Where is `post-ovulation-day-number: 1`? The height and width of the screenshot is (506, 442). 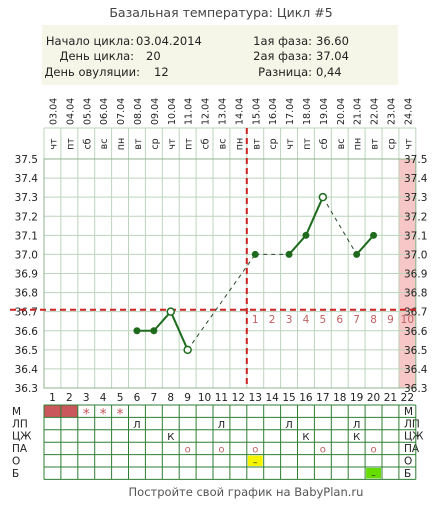
post-ovulation-day-number: 1 is located at coordinates (255, 320).